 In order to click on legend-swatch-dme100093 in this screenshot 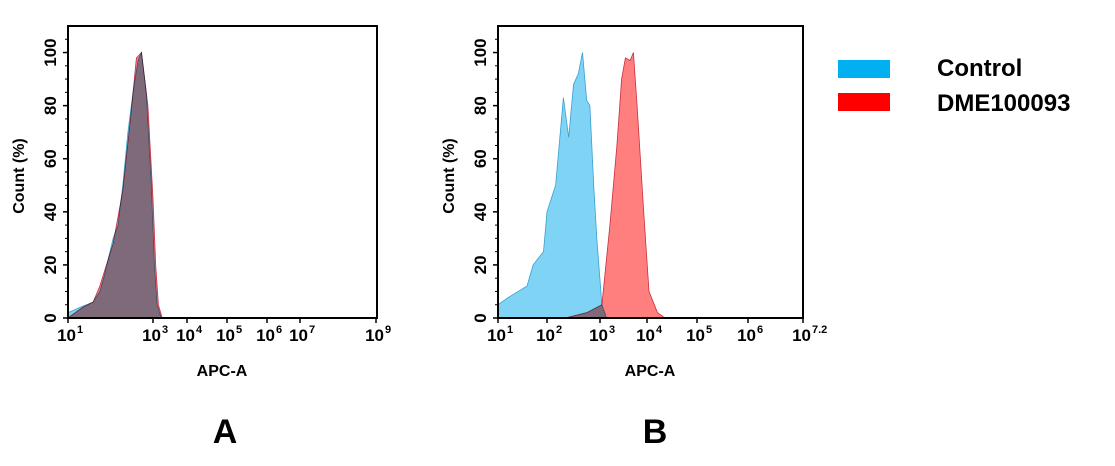, I will do `click(864, 102)`.